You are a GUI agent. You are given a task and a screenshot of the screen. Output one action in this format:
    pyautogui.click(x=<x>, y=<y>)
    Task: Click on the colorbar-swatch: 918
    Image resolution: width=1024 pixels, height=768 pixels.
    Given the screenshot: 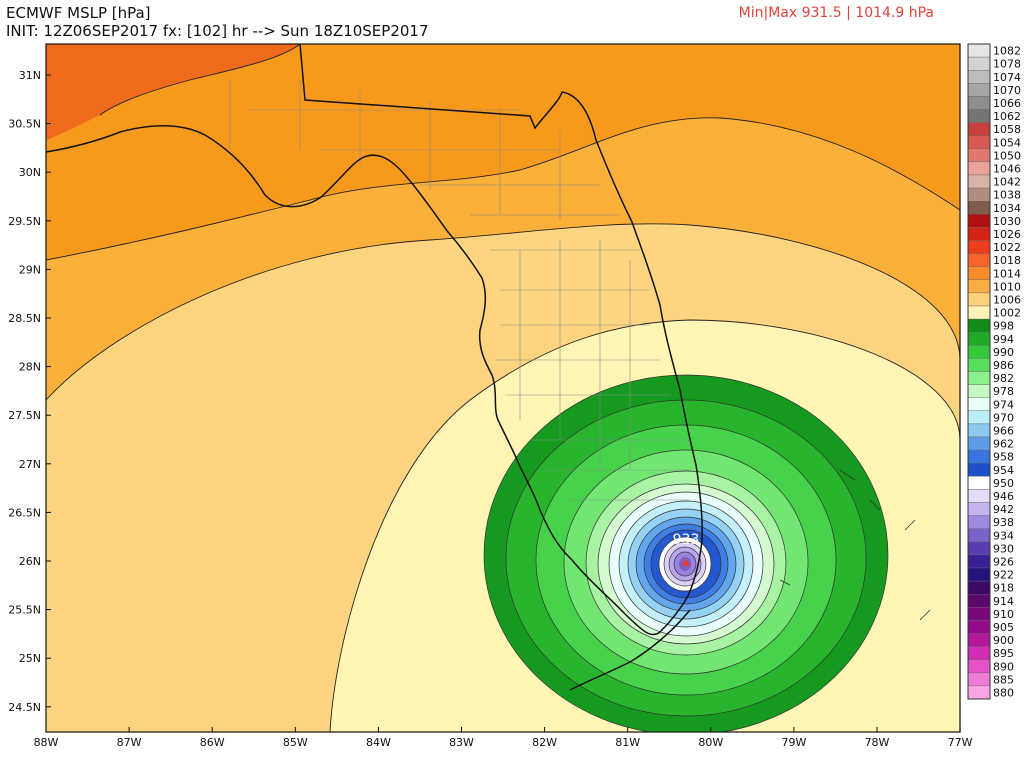 What is the action you would take?
    pyautogui.click(x=990, y=587)
    